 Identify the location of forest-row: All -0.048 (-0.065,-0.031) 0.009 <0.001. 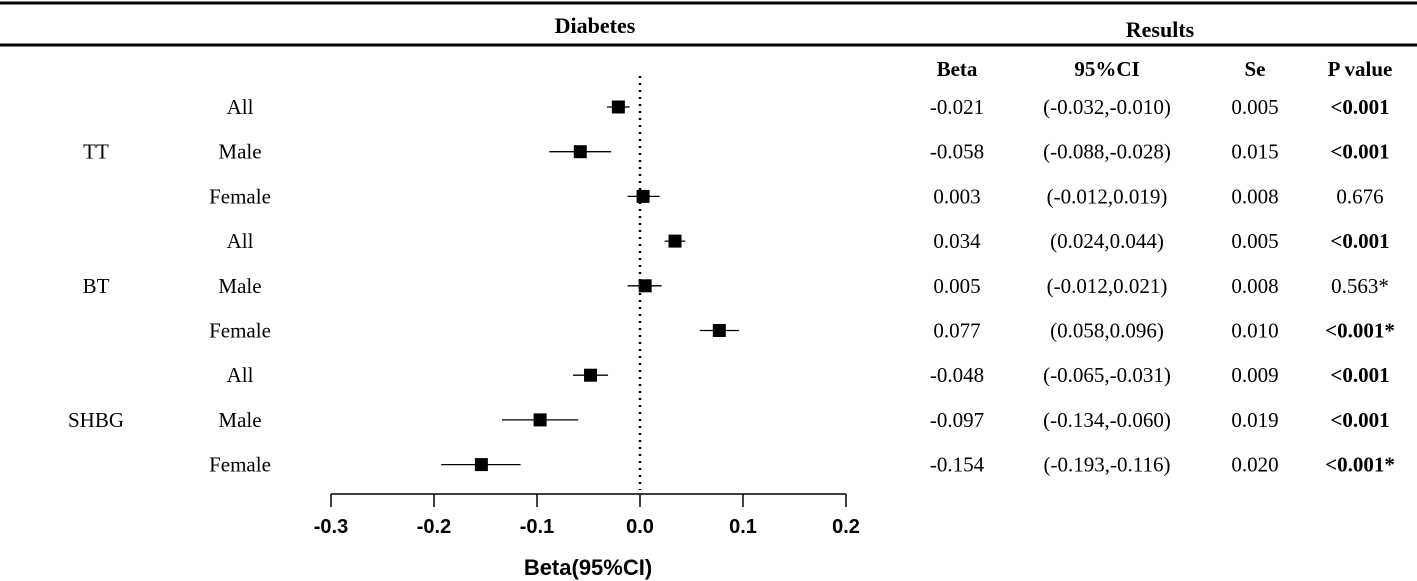
(808, 375).